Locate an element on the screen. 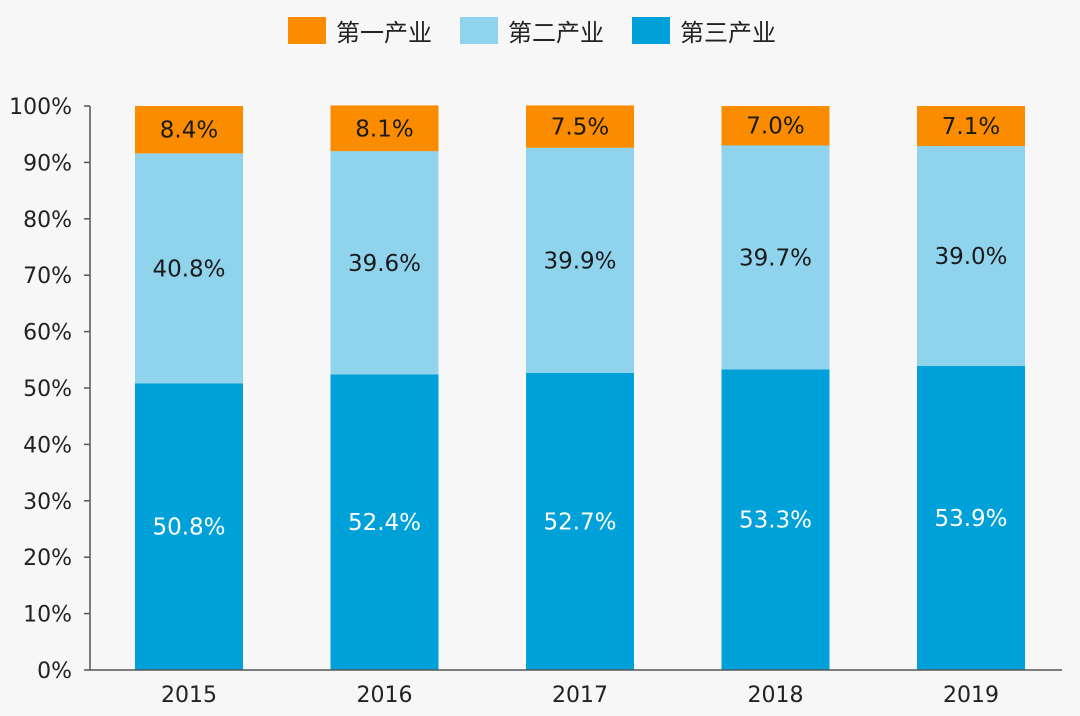  bar-group: 53.3% 39.7% 7.0% is located at coordinates (775, 388).